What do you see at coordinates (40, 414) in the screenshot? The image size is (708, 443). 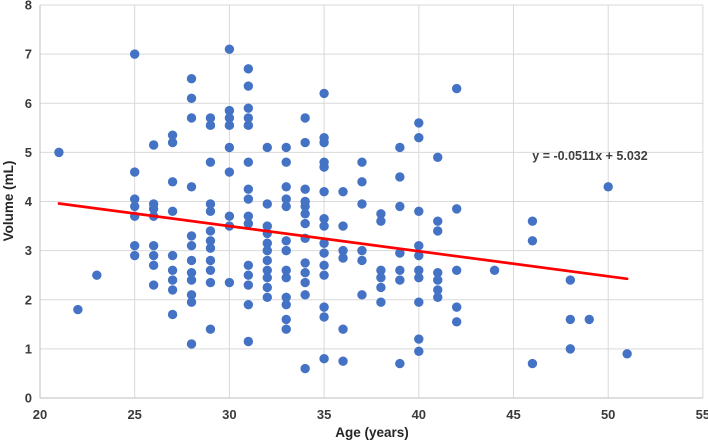 I see `x-tick-label: 20` at bounding box center [40, 414].